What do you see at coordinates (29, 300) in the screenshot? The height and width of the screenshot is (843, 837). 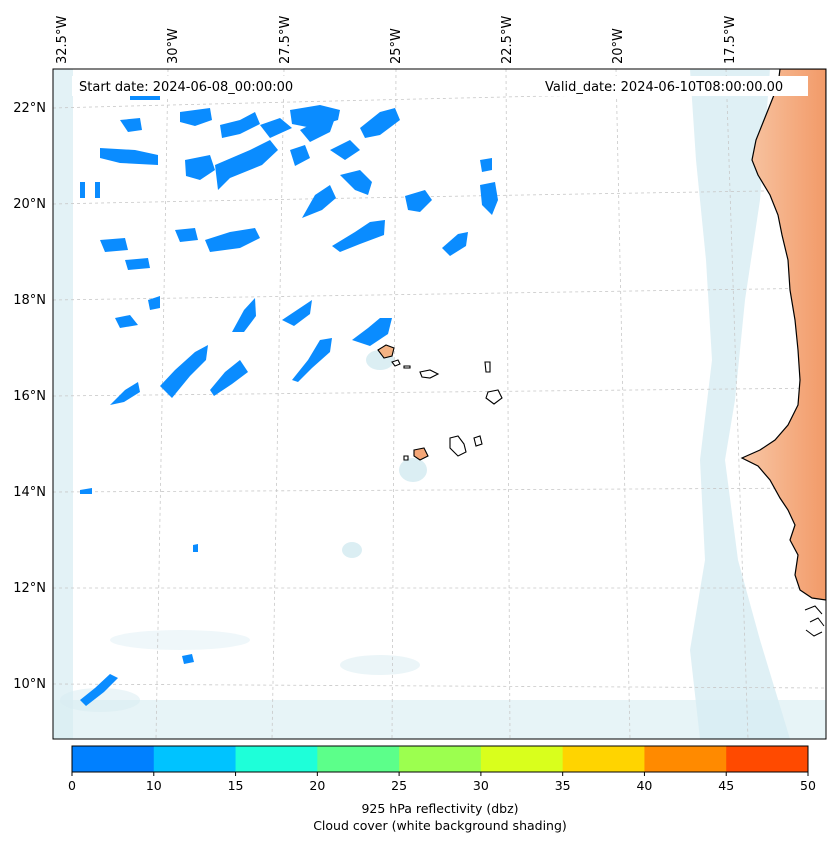 I see `lat-label: 18°N` at bounding box center [29, 300].